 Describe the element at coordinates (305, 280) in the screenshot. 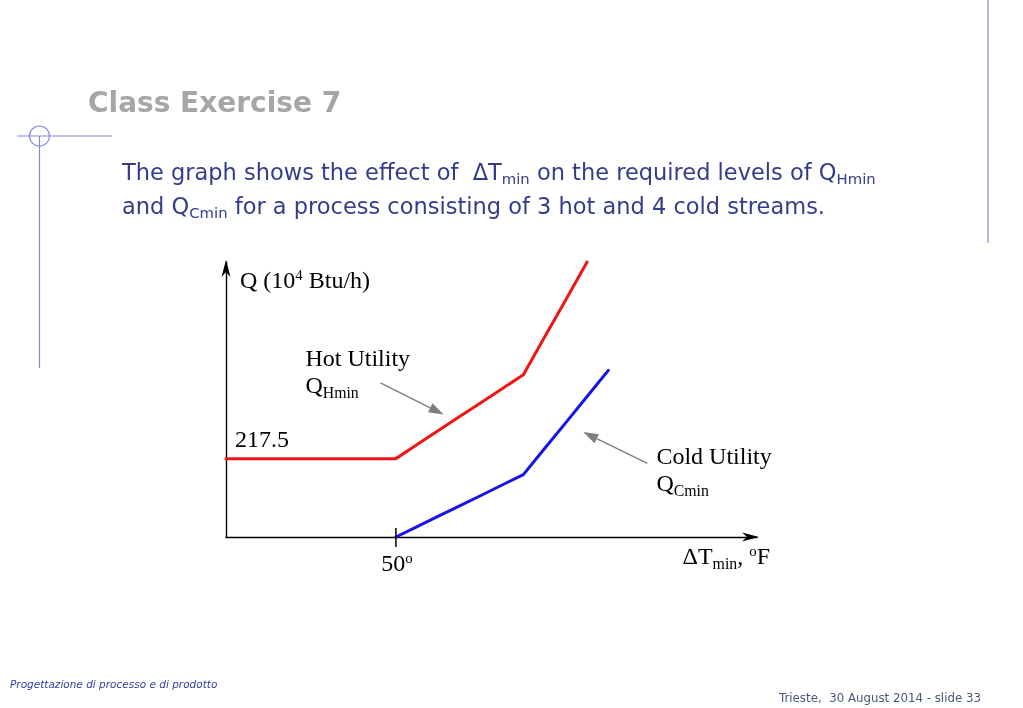

I see `y-axis-title: Q (10$^{4}$ Btu/h)` at that location.